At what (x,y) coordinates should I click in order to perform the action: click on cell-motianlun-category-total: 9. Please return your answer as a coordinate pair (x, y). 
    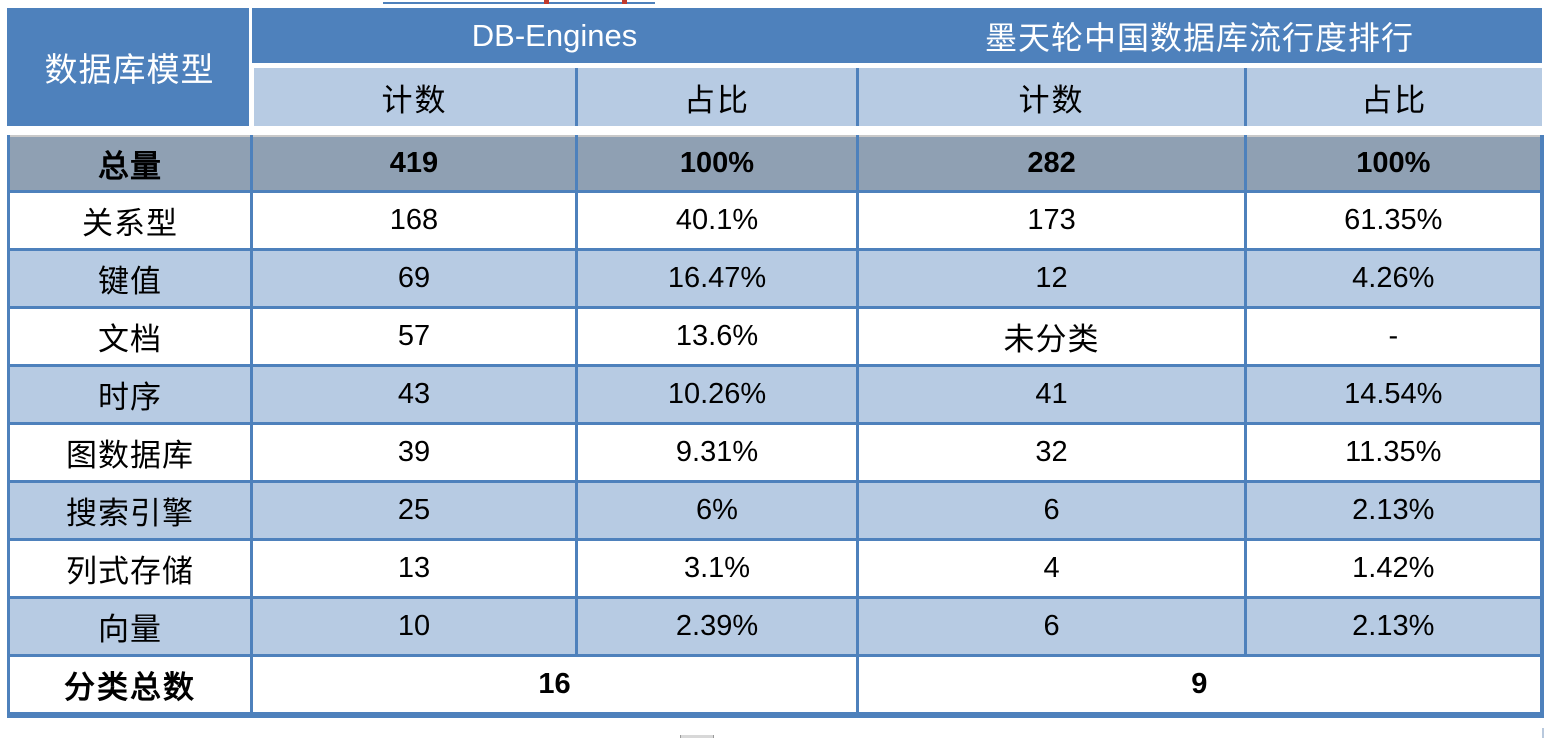
    Looking at the image, I should click on (1200, 686).